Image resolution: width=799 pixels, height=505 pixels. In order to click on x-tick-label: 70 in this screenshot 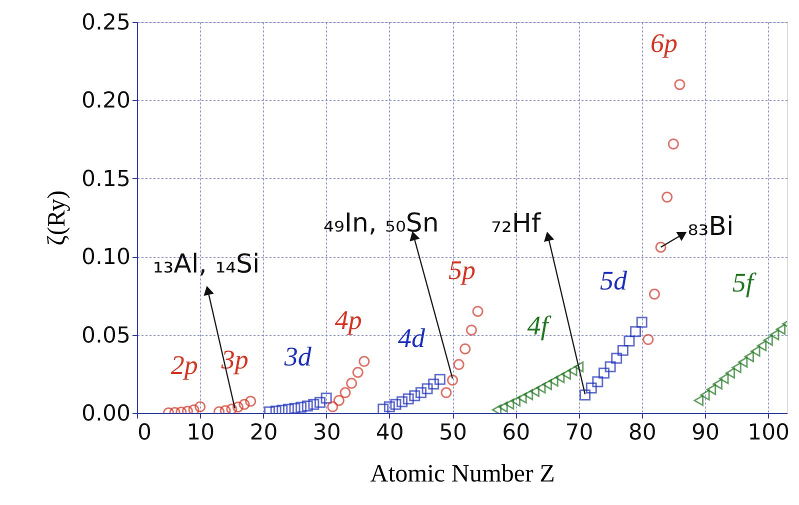, I will do `click(579, 433)`.